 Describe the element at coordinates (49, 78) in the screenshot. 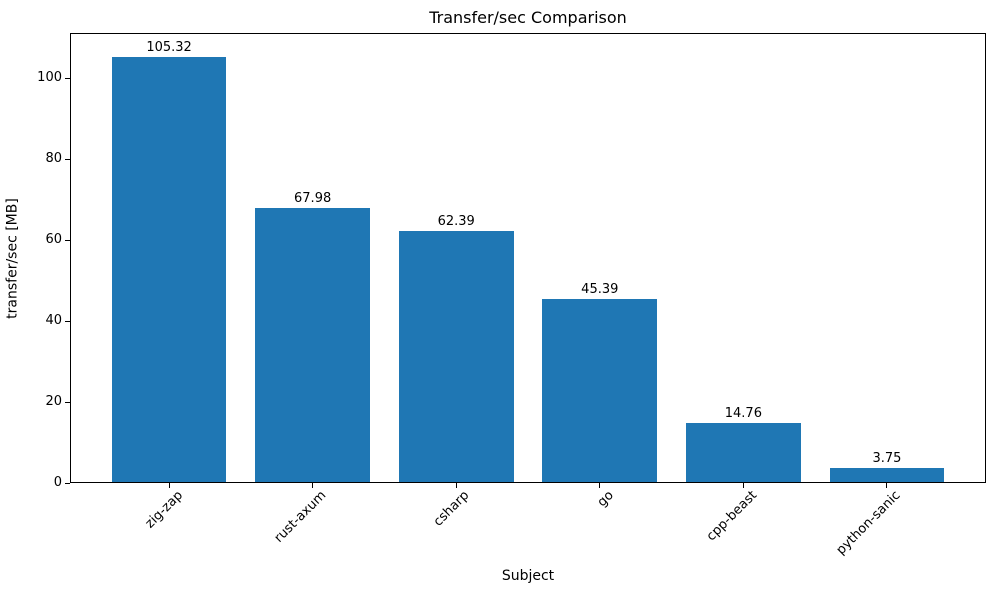

I see `y-tick-label: 100` at that location.